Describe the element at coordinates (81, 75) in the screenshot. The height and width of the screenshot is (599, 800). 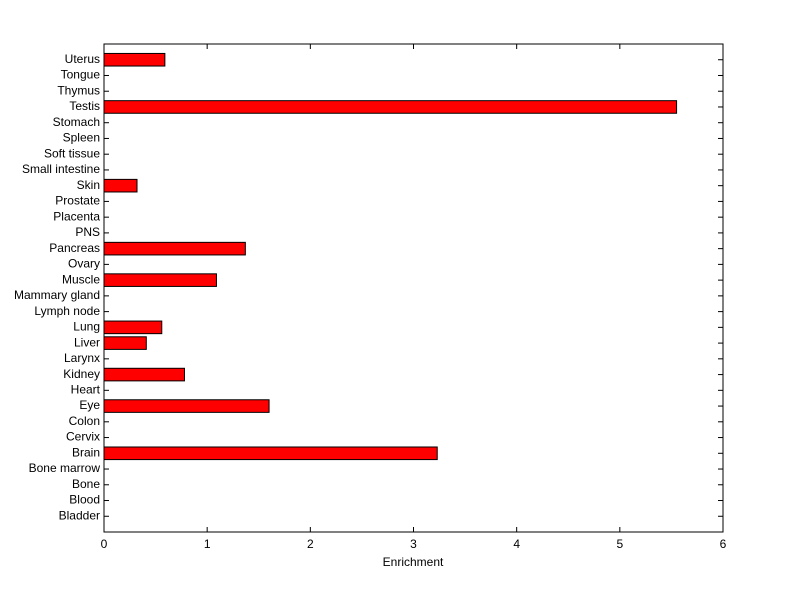
I see `y-tick-label: Tongue` at that location.